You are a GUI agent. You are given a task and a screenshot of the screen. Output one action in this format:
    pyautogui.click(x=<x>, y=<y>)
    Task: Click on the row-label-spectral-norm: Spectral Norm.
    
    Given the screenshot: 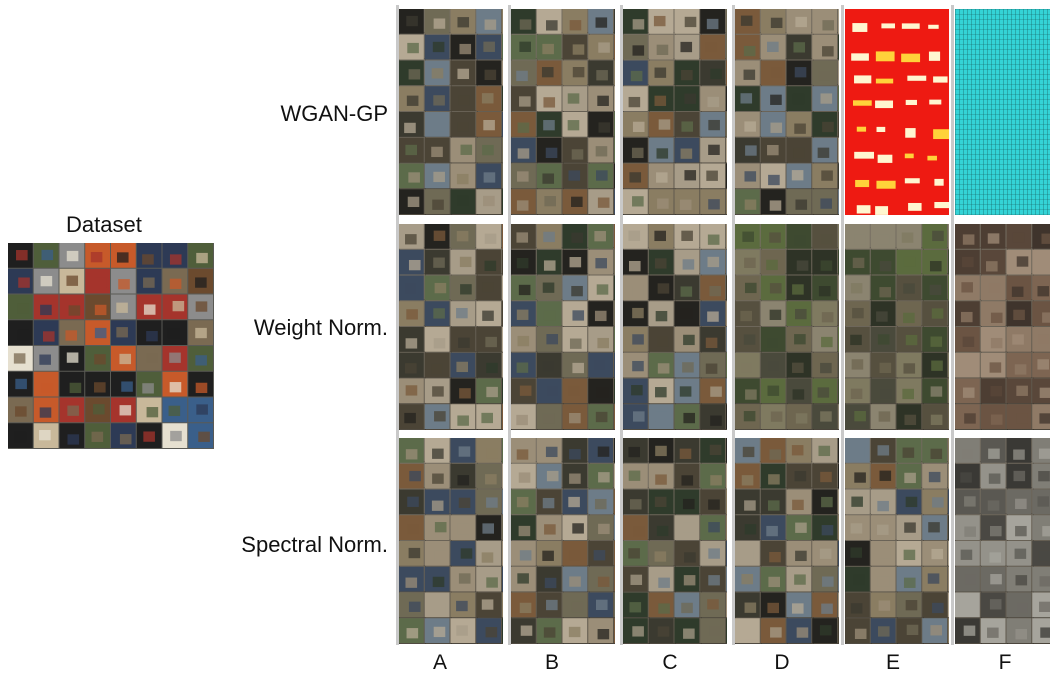 What is the action you would take?
    pyautogui.click(x=314, y=544)
    